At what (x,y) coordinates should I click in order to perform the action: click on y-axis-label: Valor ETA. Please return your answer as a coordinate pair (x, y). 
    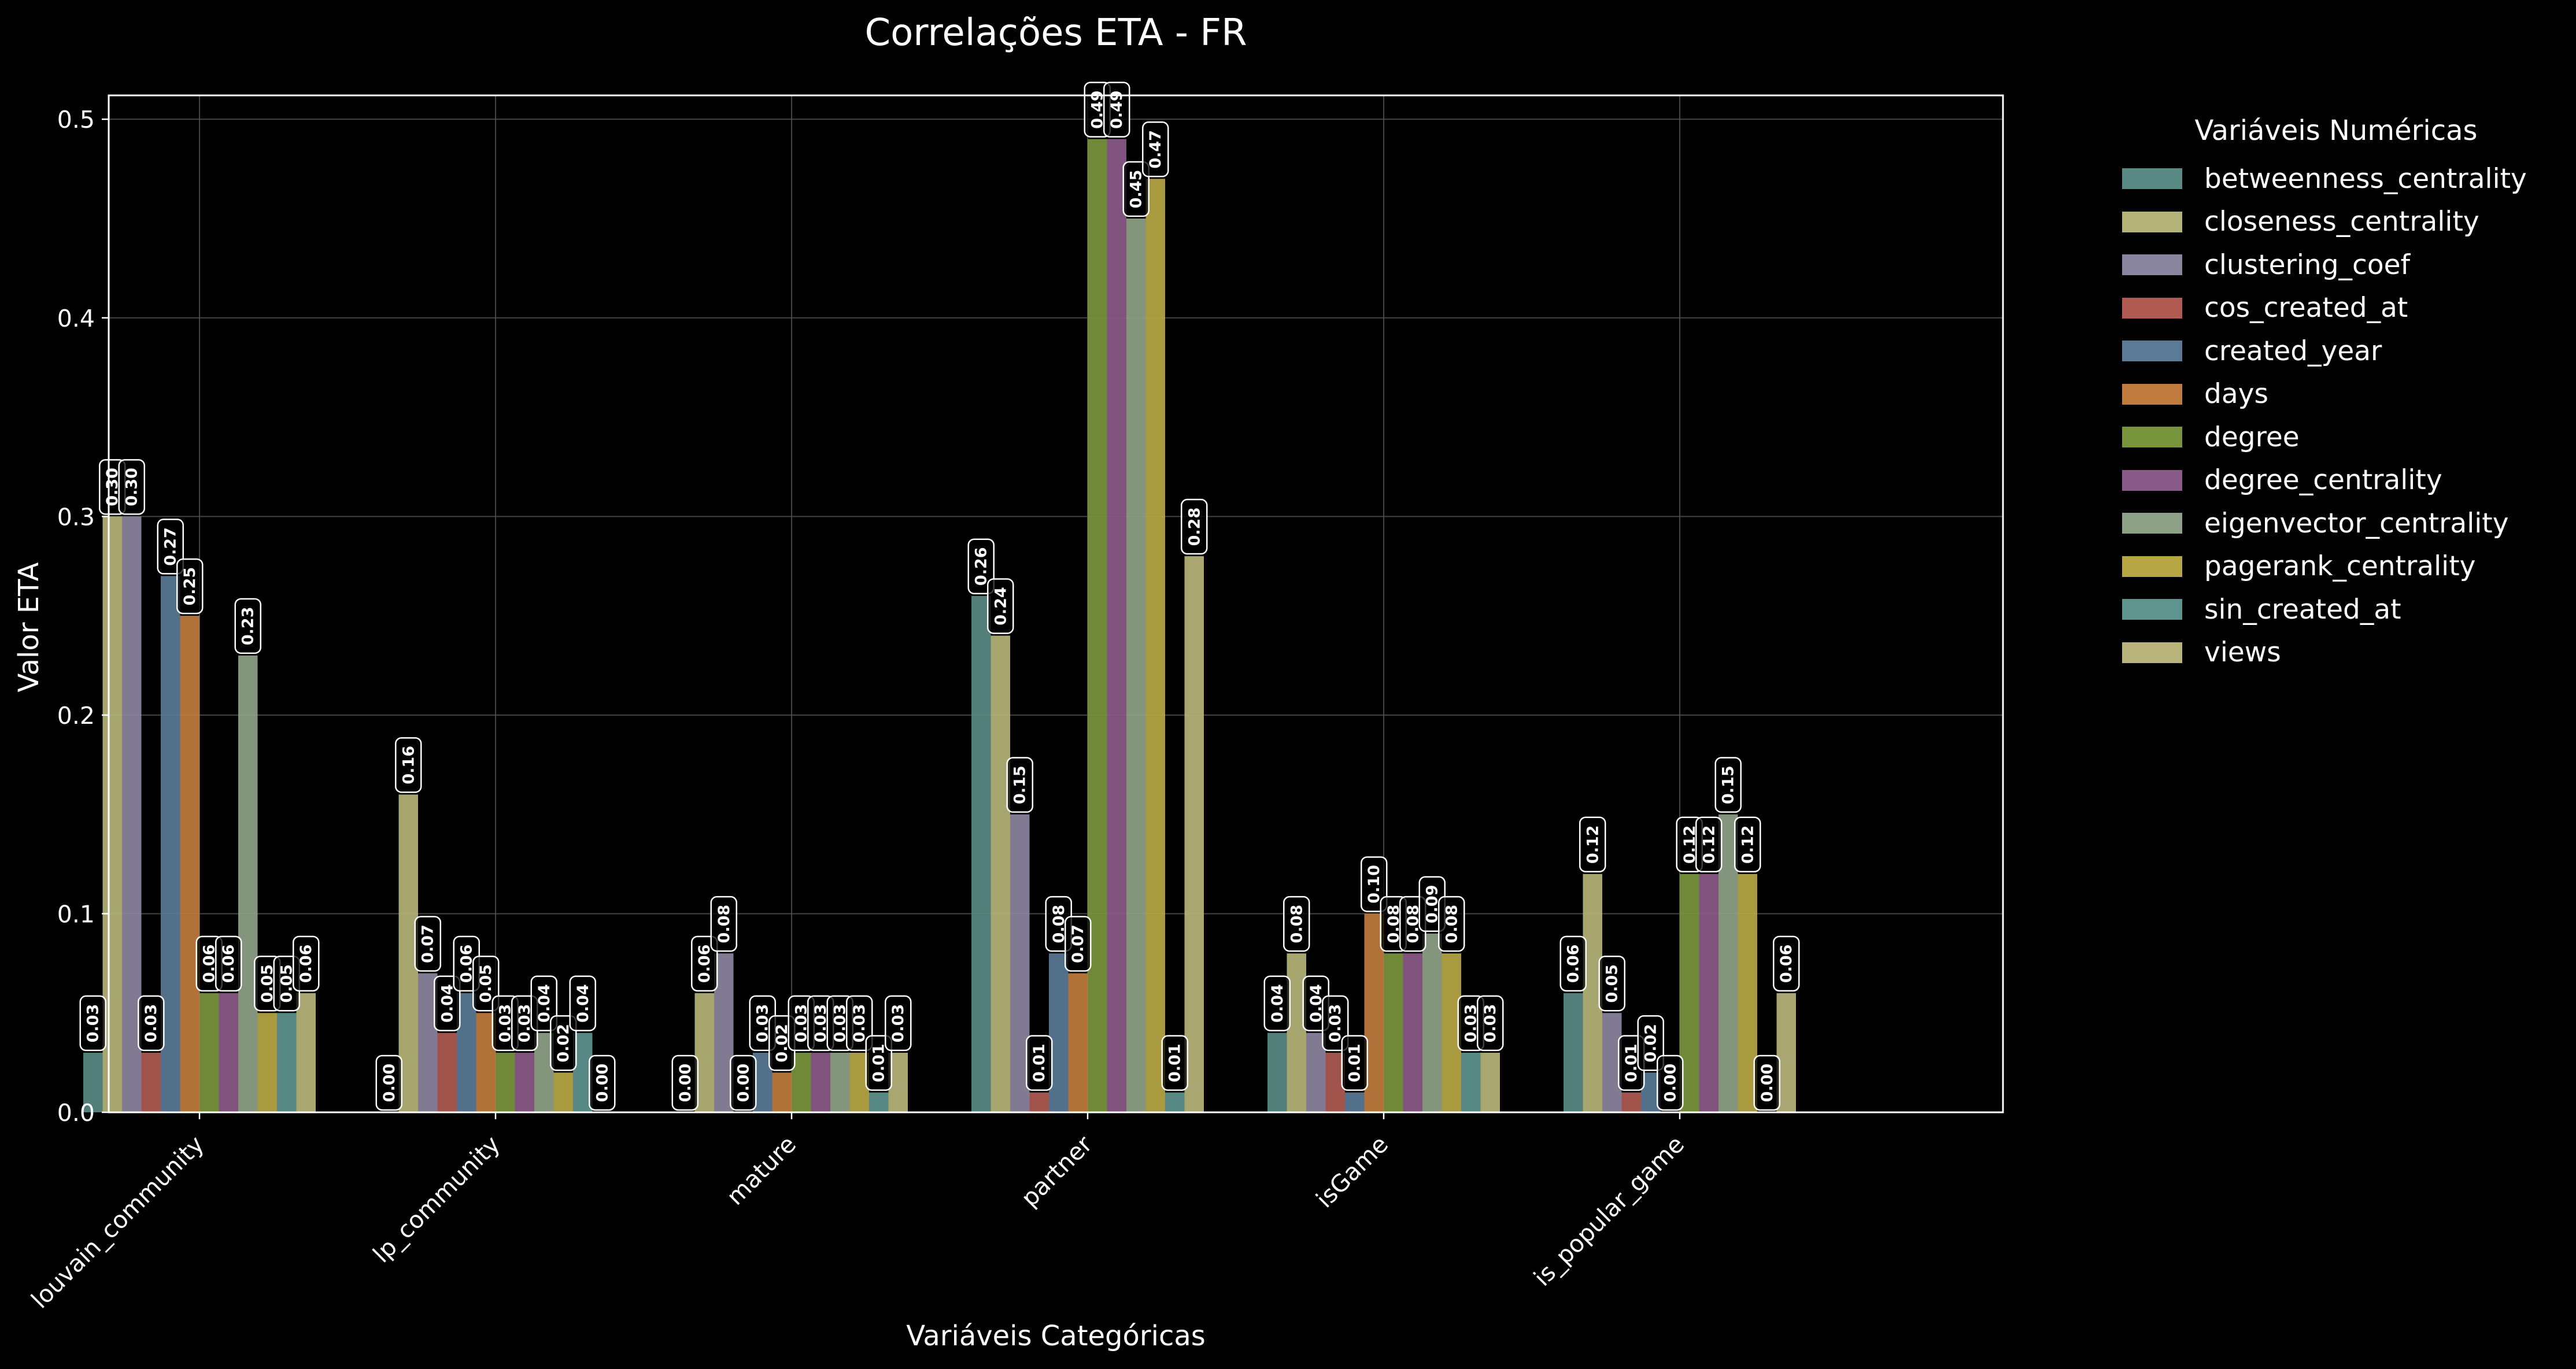
    Looking at the image, I should click on (29, 627).